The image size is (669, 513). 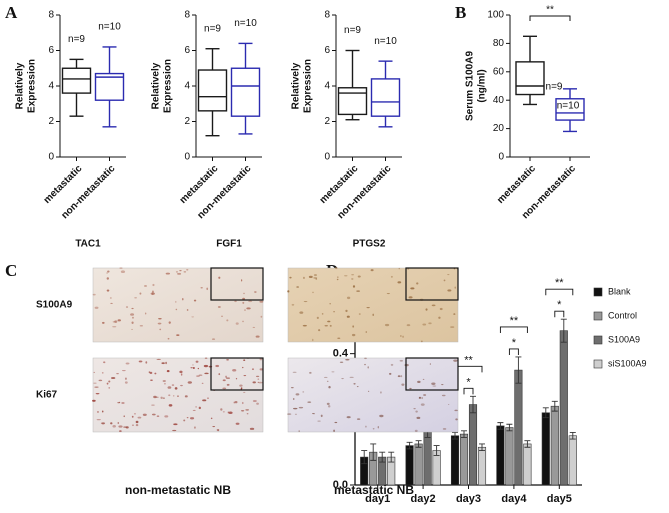 What do you see at coordinates (327, 15) in the screenshot?
I see `y-tick-label: 8` at bounding box center [327, 15].